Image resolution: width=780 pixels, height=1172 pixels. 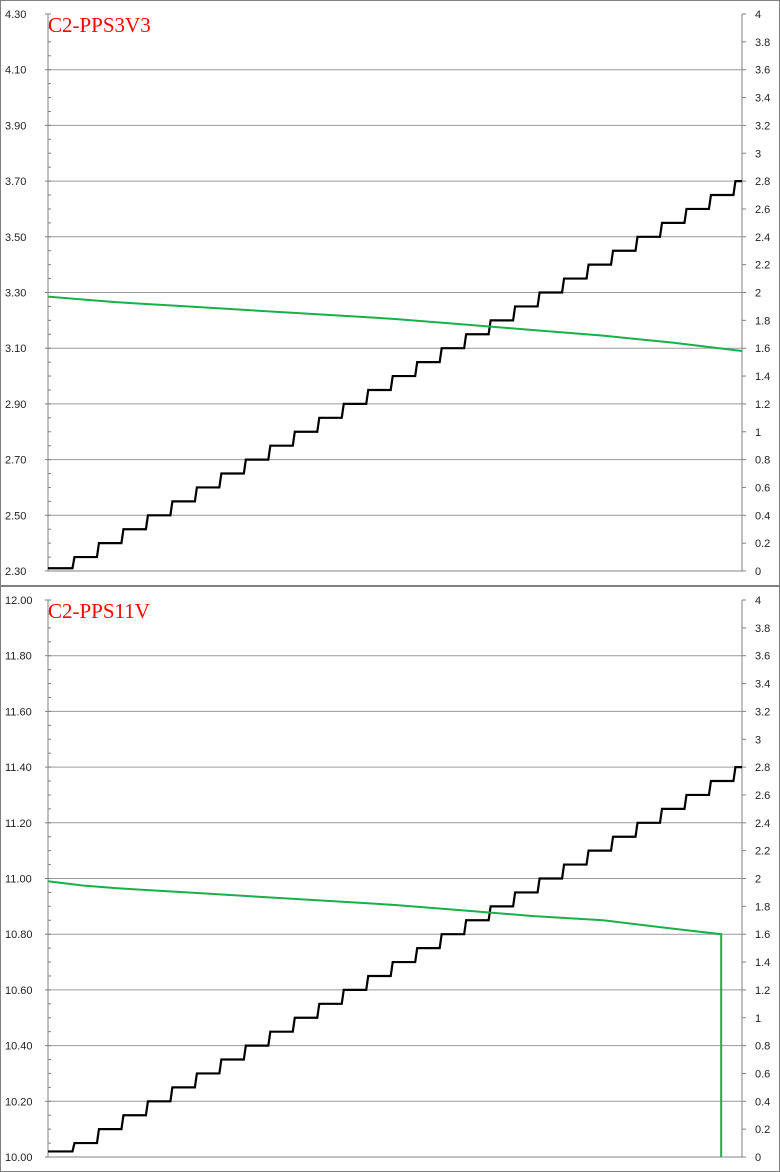 I want to click on left-tick-label: 3.90, so click(x=15, y=126).